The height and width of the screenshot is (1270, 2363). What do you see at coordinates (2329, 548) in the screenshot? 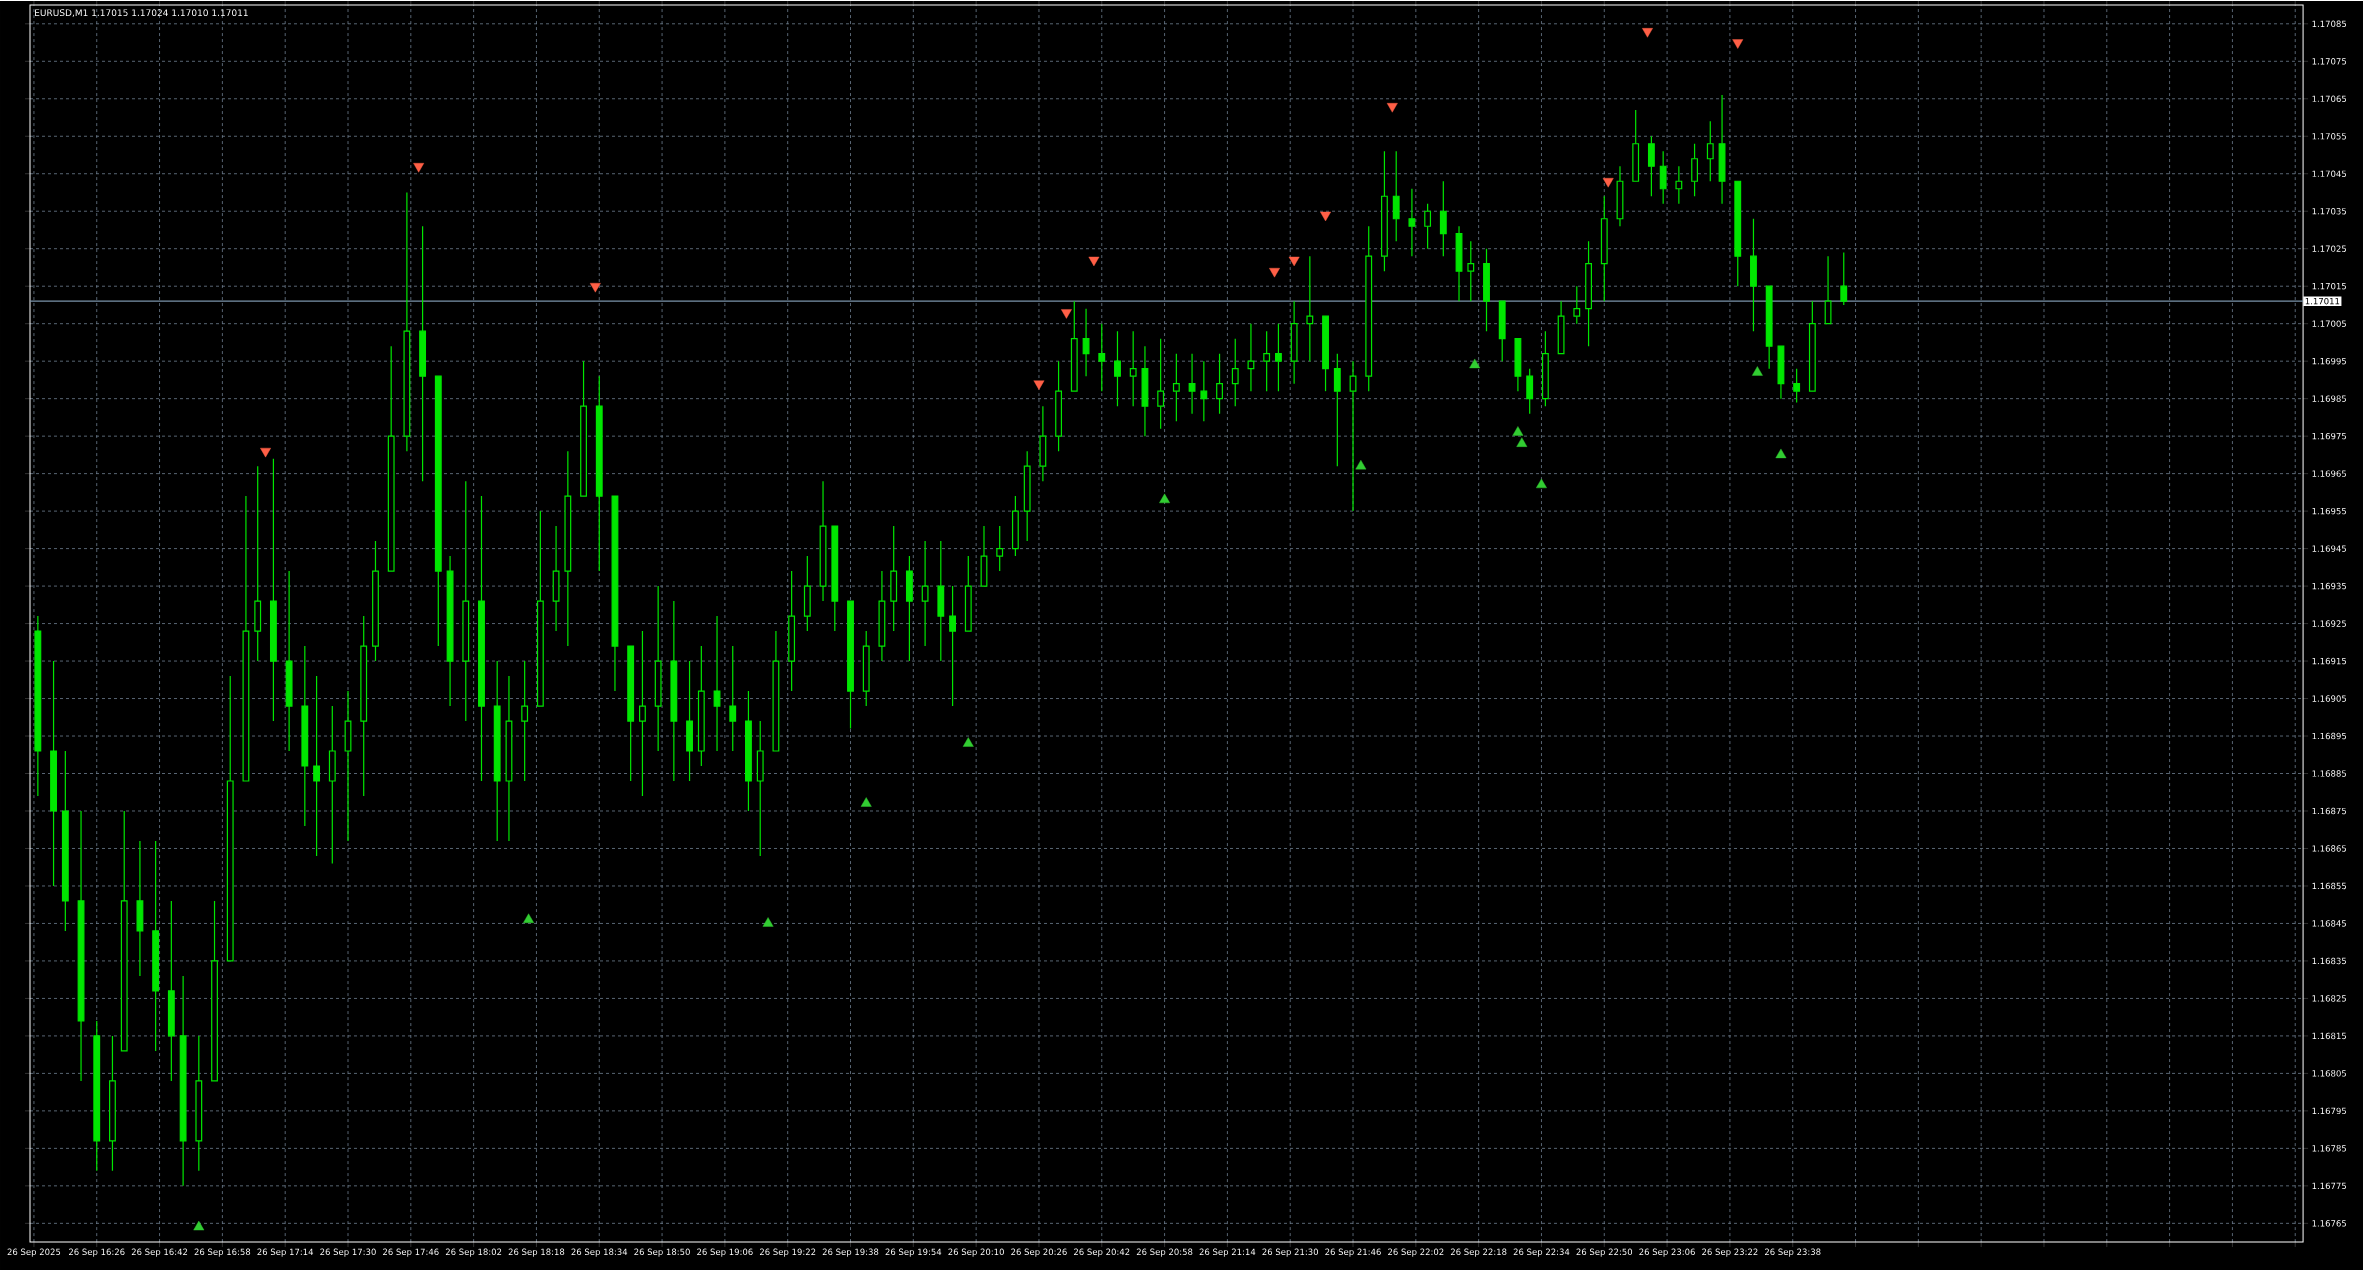
I see `y-tick-label: 1.16945` at bounding box center [2329, 548].